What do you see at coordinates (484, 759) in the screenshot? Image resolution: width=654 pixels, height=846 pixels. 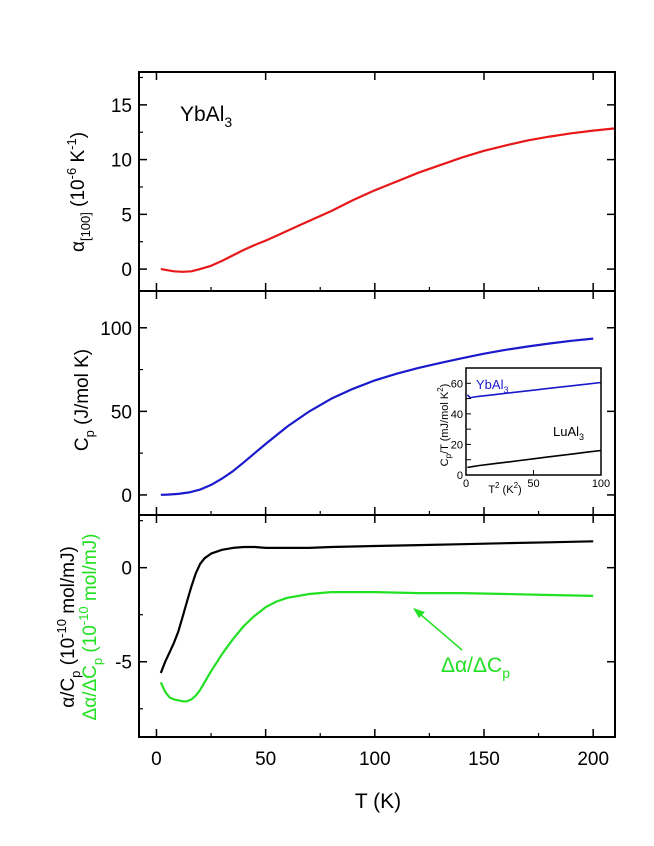 I see `x-tick-label: 150` at bounding box center [484, 759].